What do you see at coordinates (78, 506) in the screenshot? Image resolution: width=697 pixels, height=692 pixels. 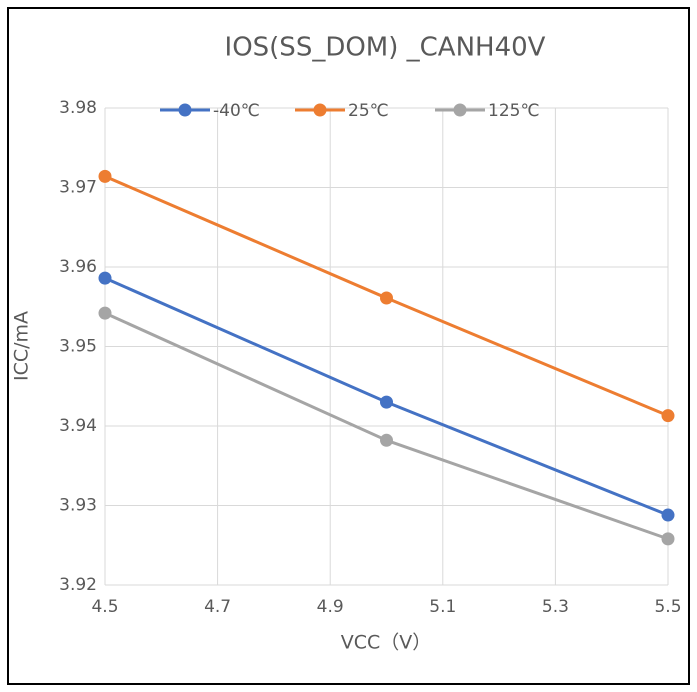 I see `y-tick-label: 3.93` at bounding box center [78, 506].